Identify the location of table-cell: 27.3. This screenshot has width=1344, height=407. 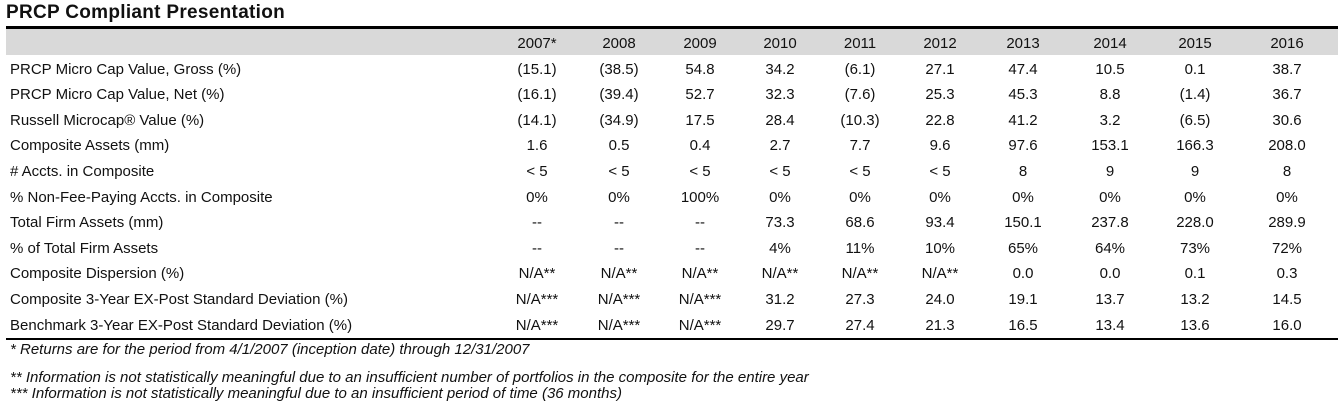
(860, 299).